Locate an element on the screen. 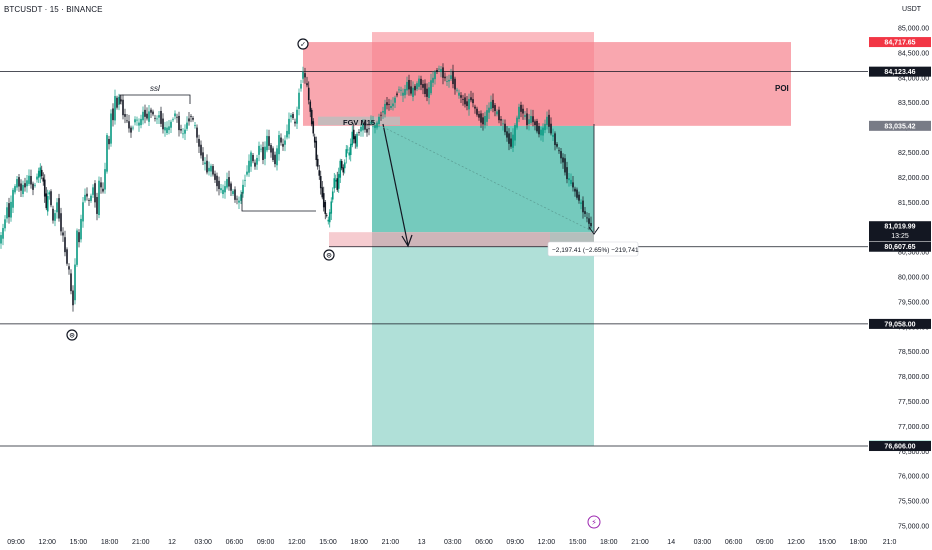 The width and height of the screenshot is (932, 550). check-marker-icon is located at coordinates (303, 44).